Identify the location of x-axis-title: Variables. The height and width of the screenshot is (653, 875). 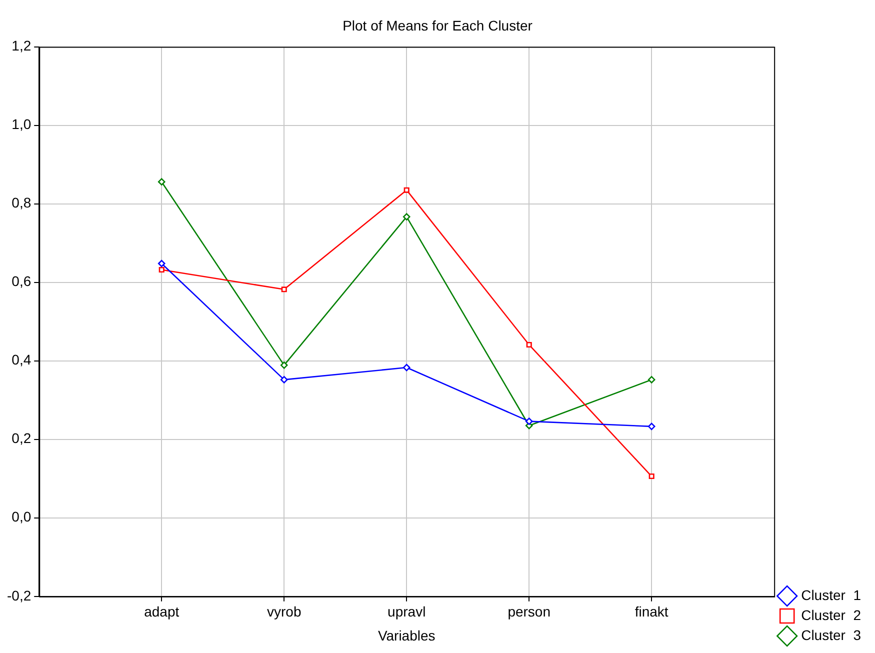
(407, 635).